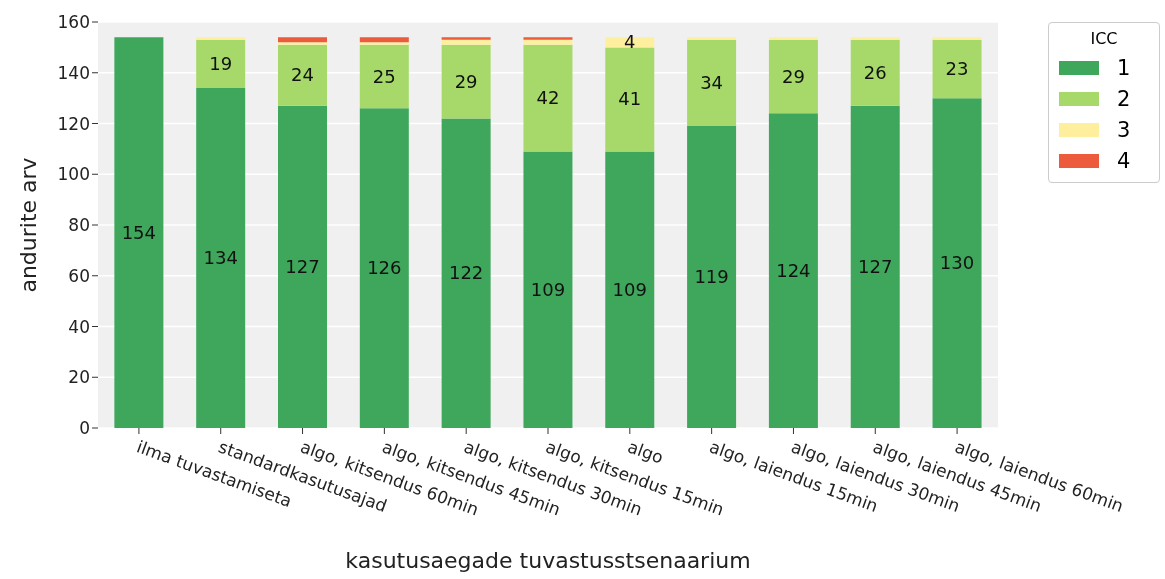 The image size is (1165, 579). What do you see at coordinates (73, 123) in the screenshot?
I see `y-tick-label: 120` at bounding box center [73, 123].